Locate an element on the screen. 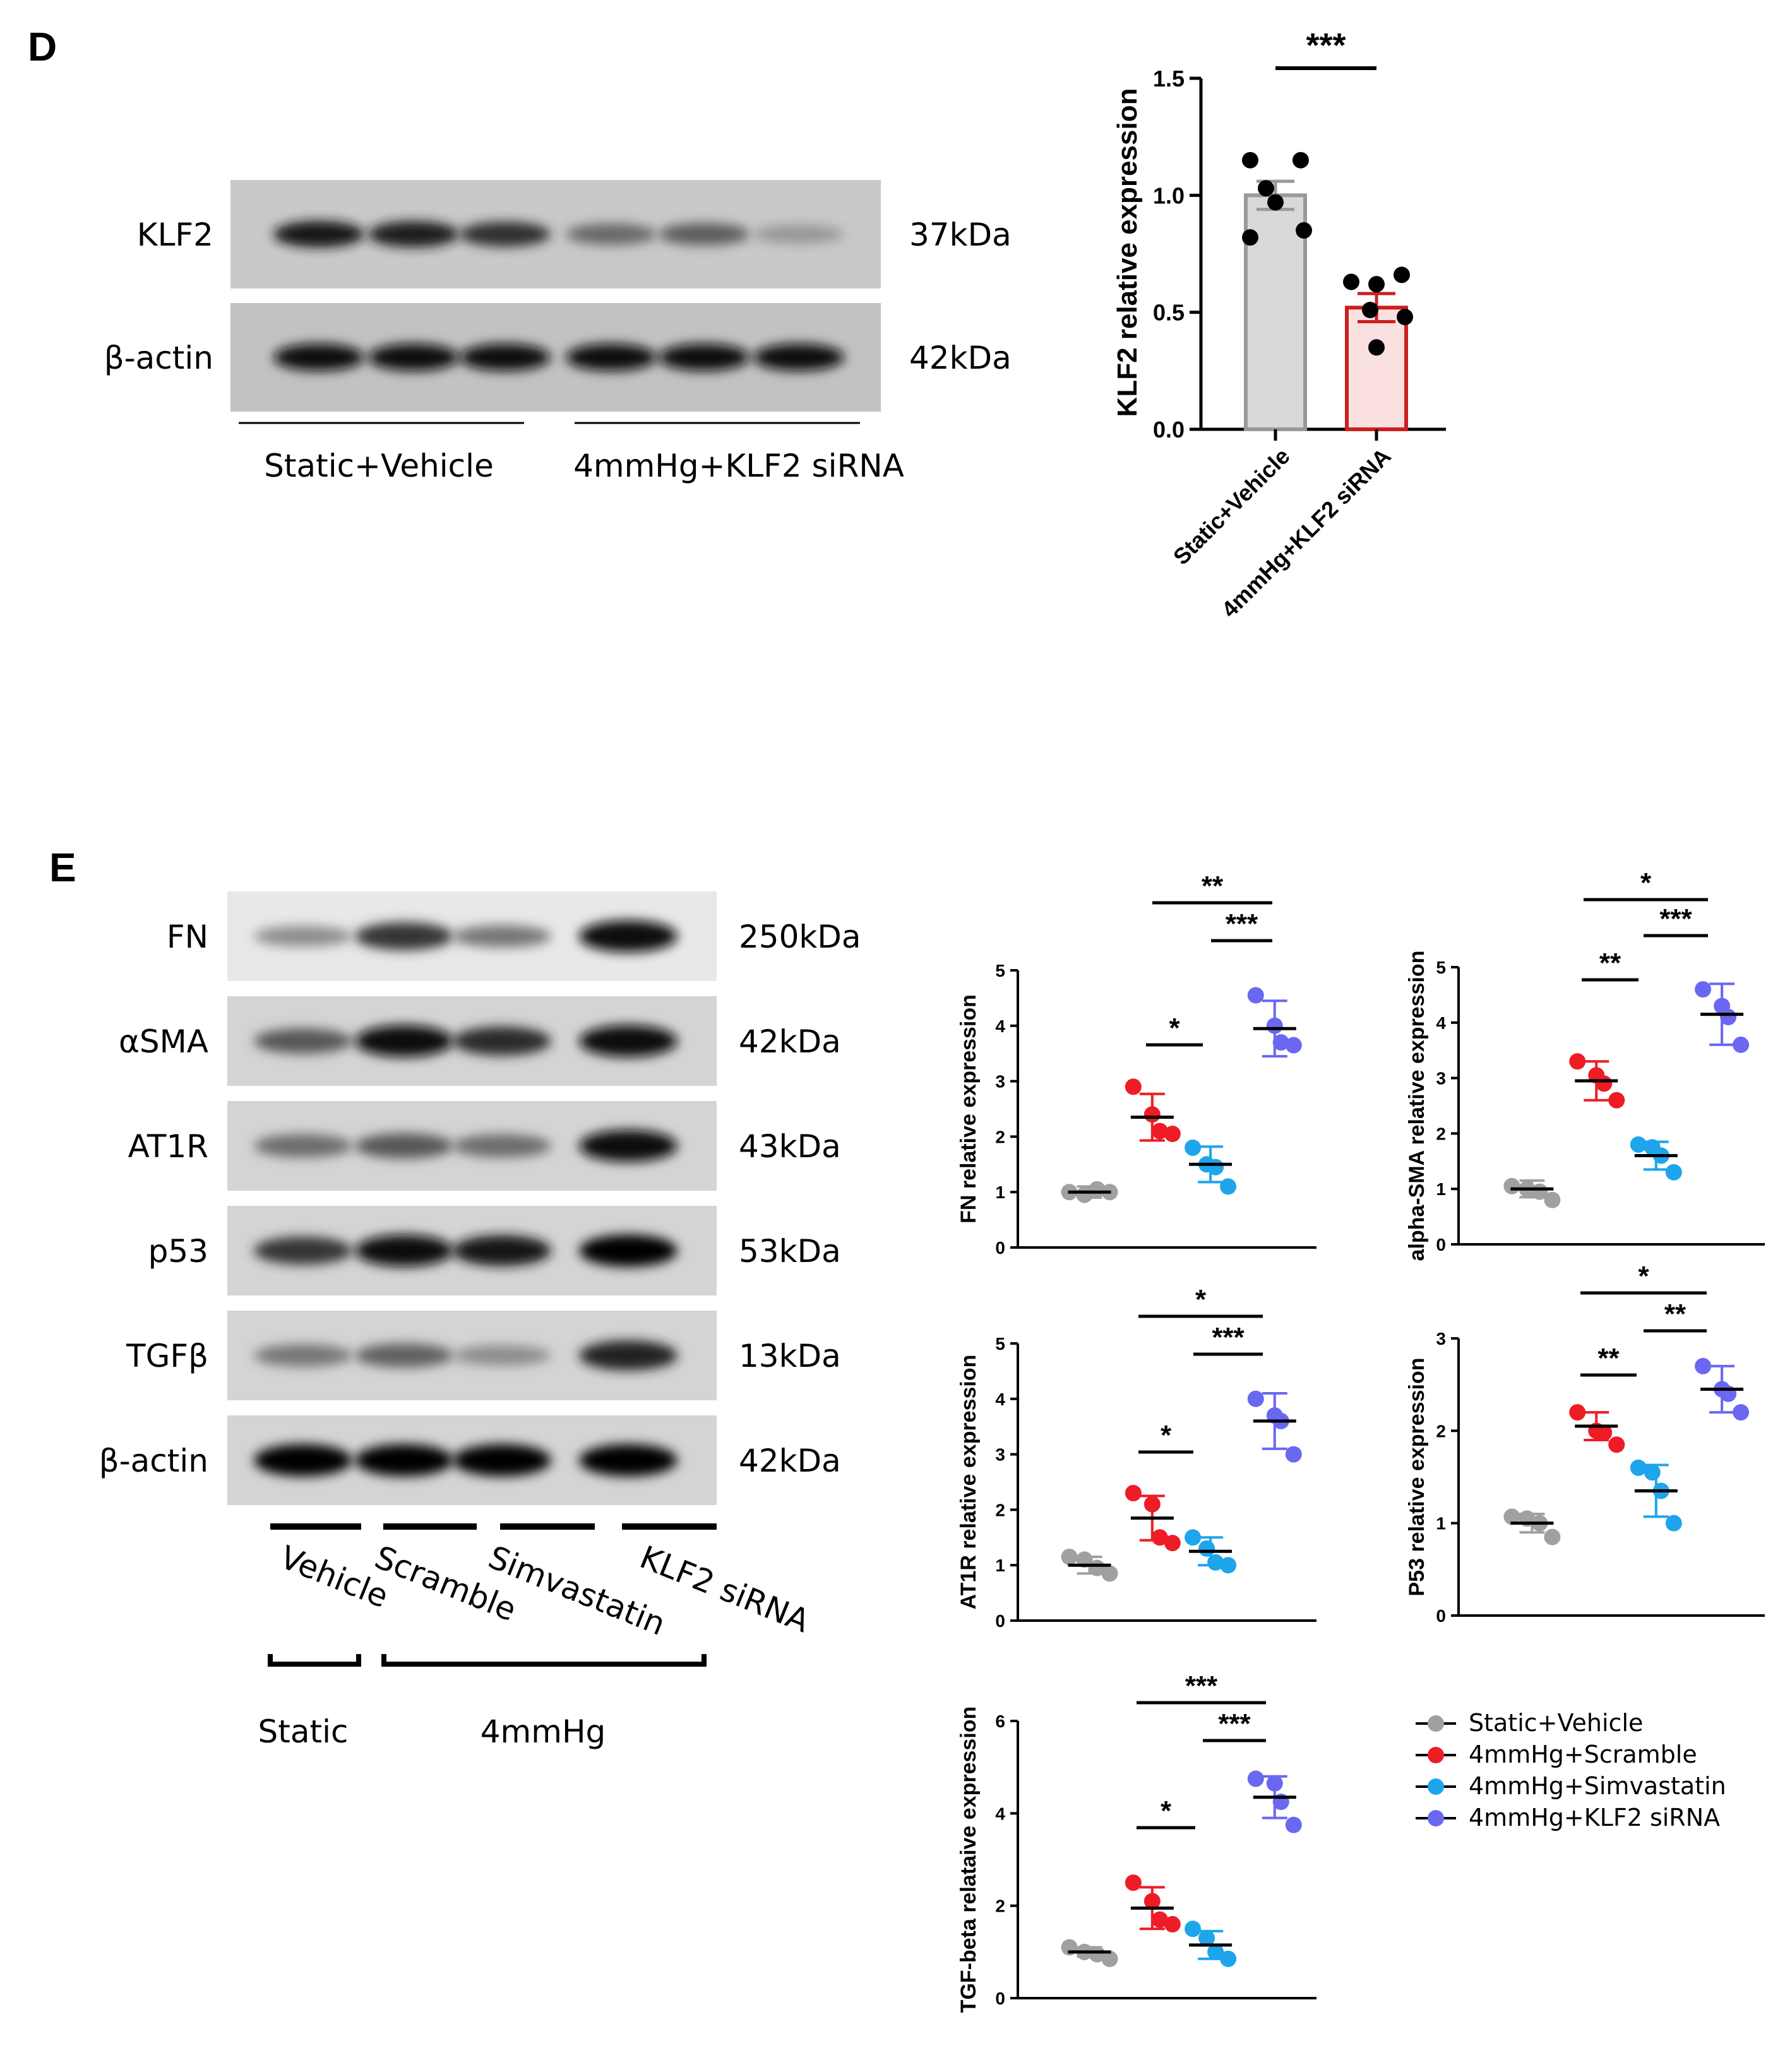  group-label: Static+Vehicle is located at coordinates (379, 466).